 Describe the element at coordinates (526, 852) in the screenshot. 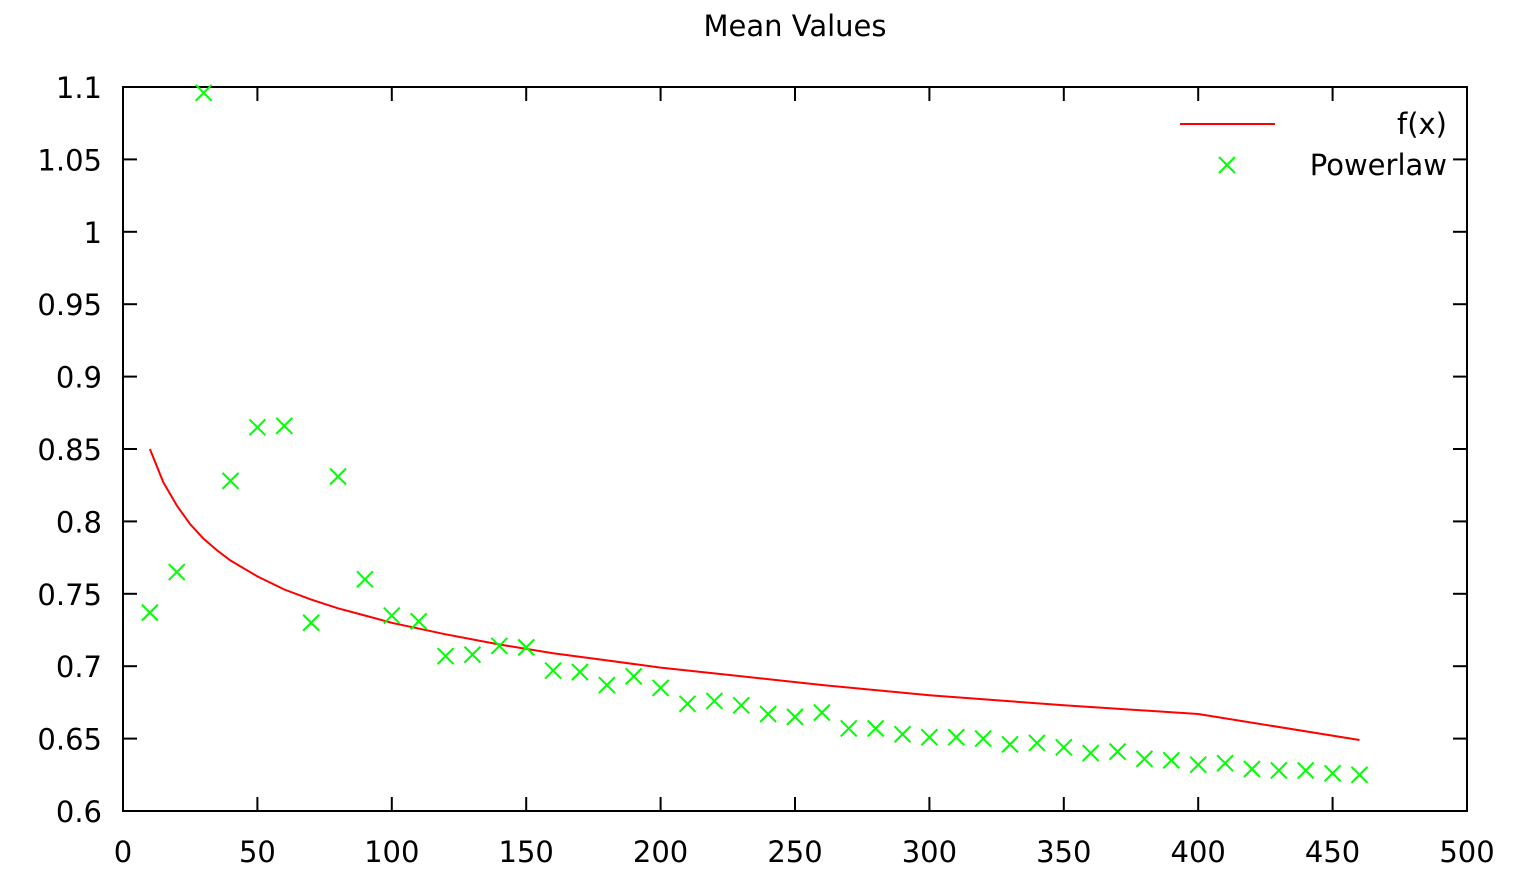

I see `x-tick-label: 150` at that location.